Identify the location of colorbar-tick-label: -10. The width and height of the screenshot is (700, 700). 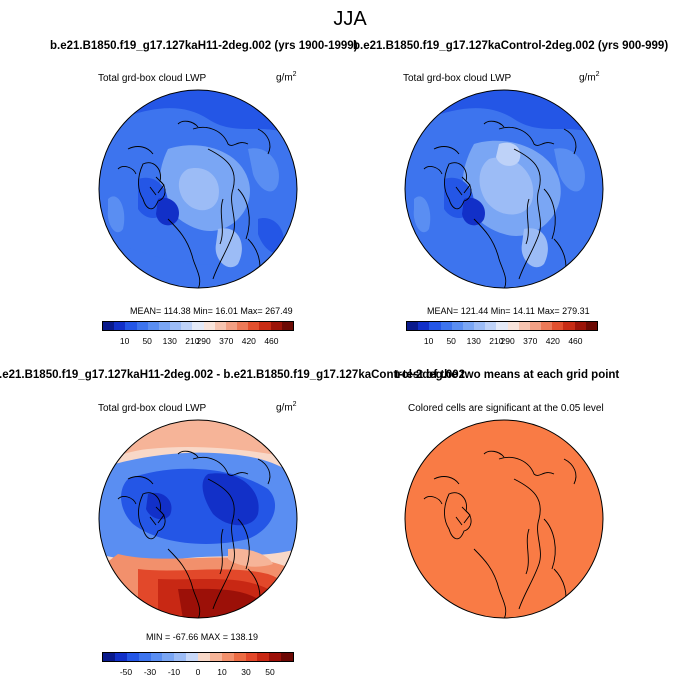
(174, 672).